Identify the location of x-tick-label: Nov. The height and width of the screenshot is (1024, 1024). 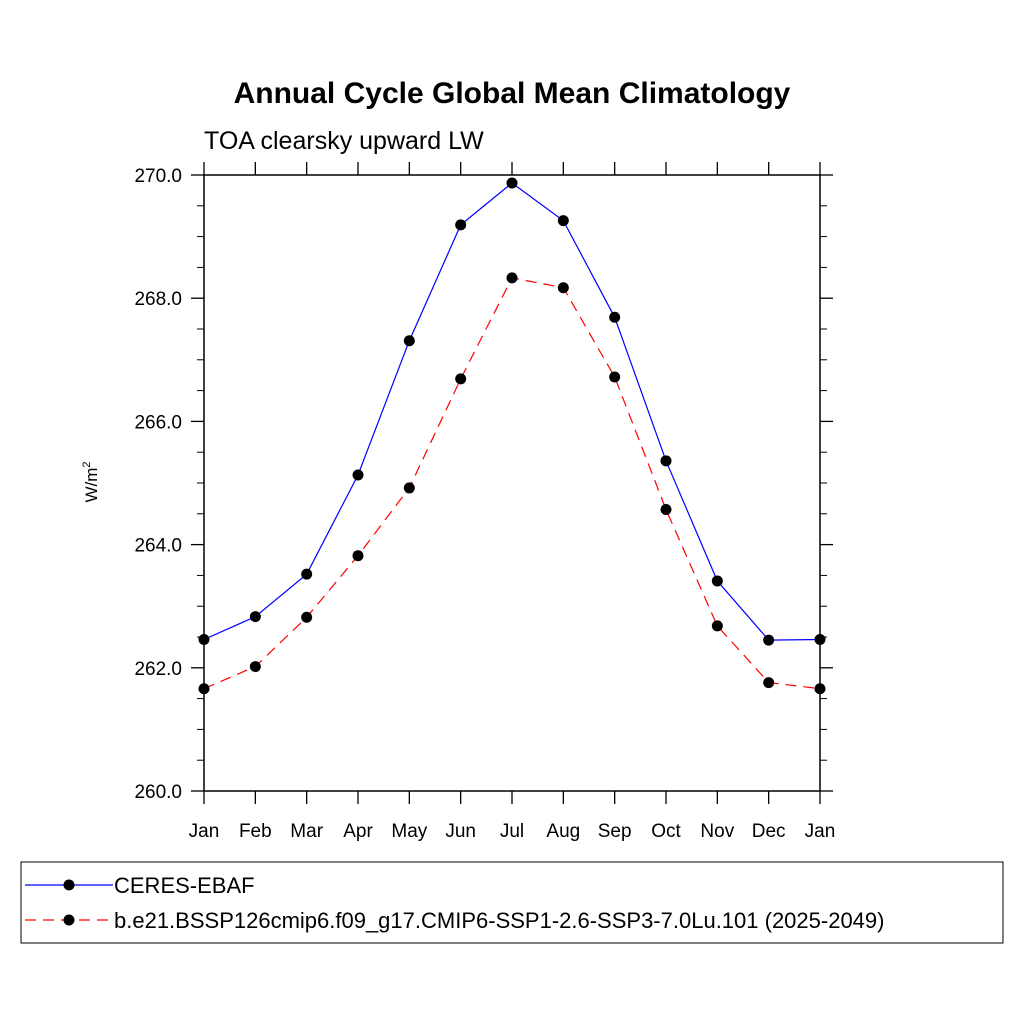
(717, 831).